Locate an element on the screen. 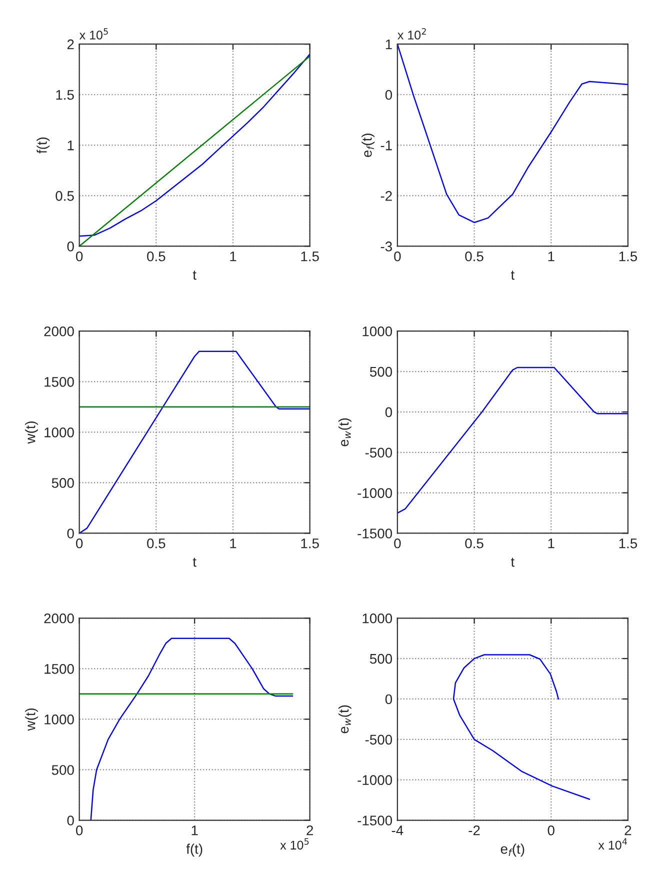  x-axis-title: e$_{f}$(t) is located at coordinates (512, 850).